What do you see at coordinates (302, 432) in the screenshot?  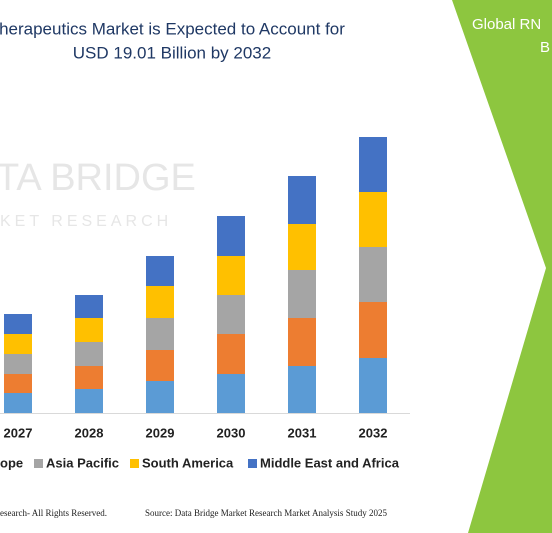 I see `x-tick-label: 2031` at bounding box center [302, 432].